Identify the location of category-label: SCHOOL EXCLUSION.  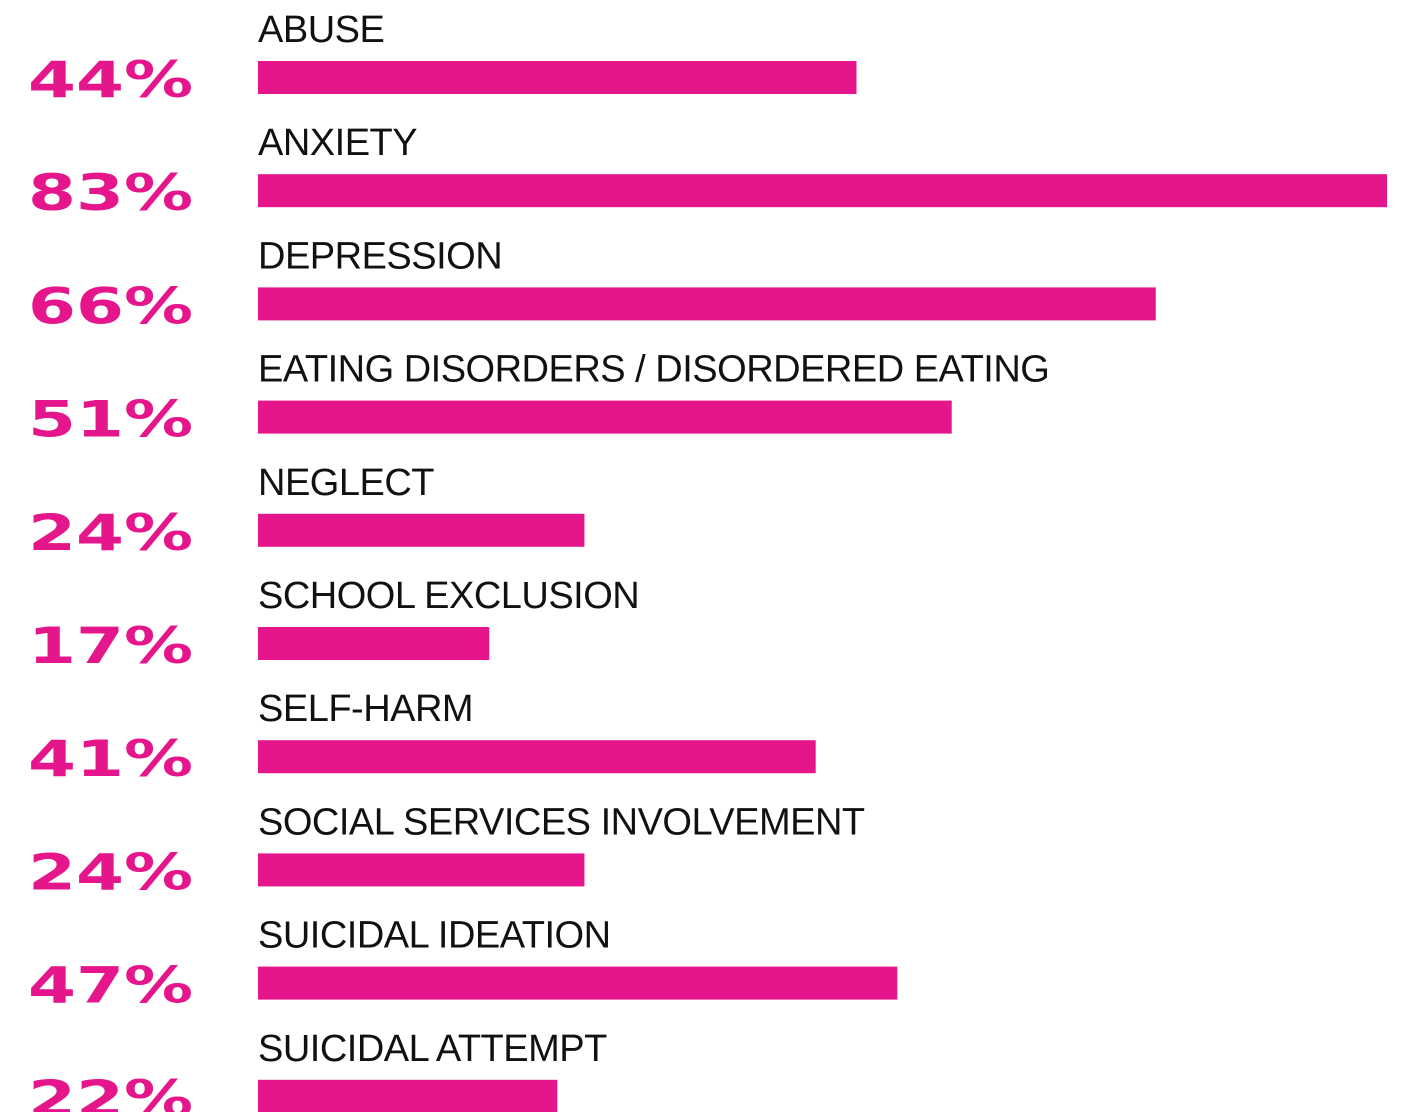
(448, 596).